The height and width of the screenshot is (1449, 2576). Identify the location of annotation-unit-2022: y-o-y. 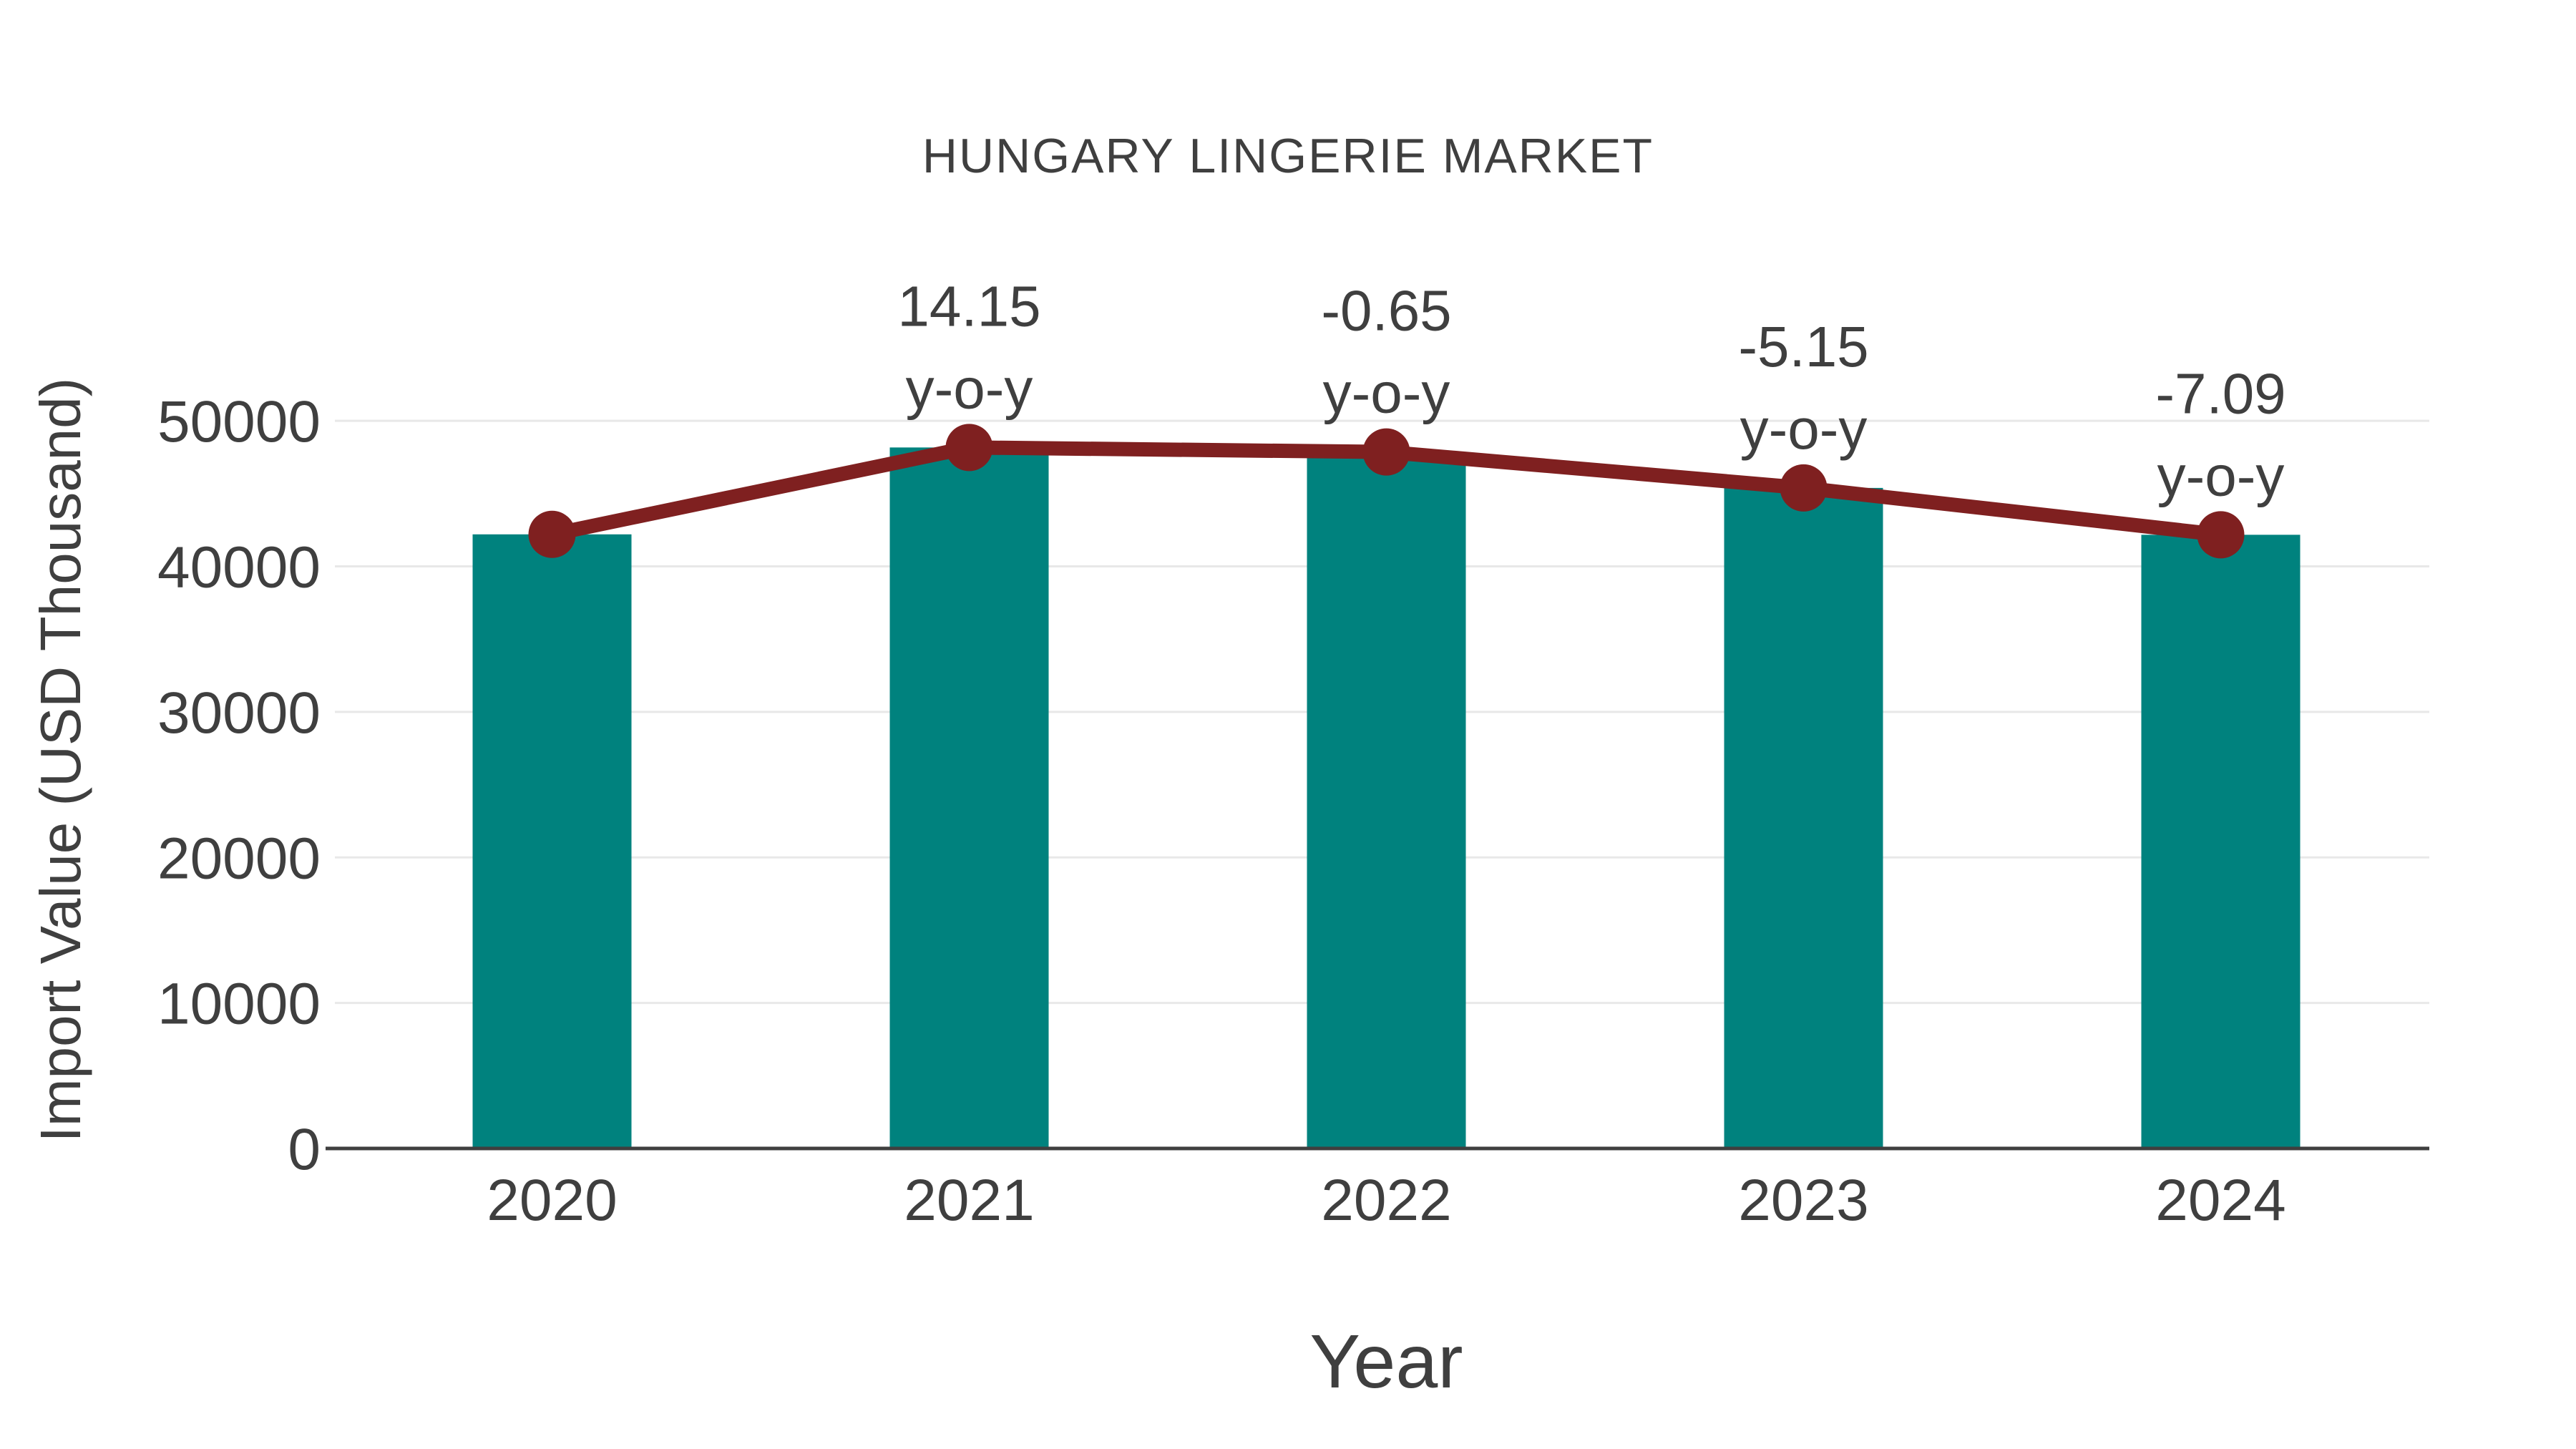
(1386, 393).